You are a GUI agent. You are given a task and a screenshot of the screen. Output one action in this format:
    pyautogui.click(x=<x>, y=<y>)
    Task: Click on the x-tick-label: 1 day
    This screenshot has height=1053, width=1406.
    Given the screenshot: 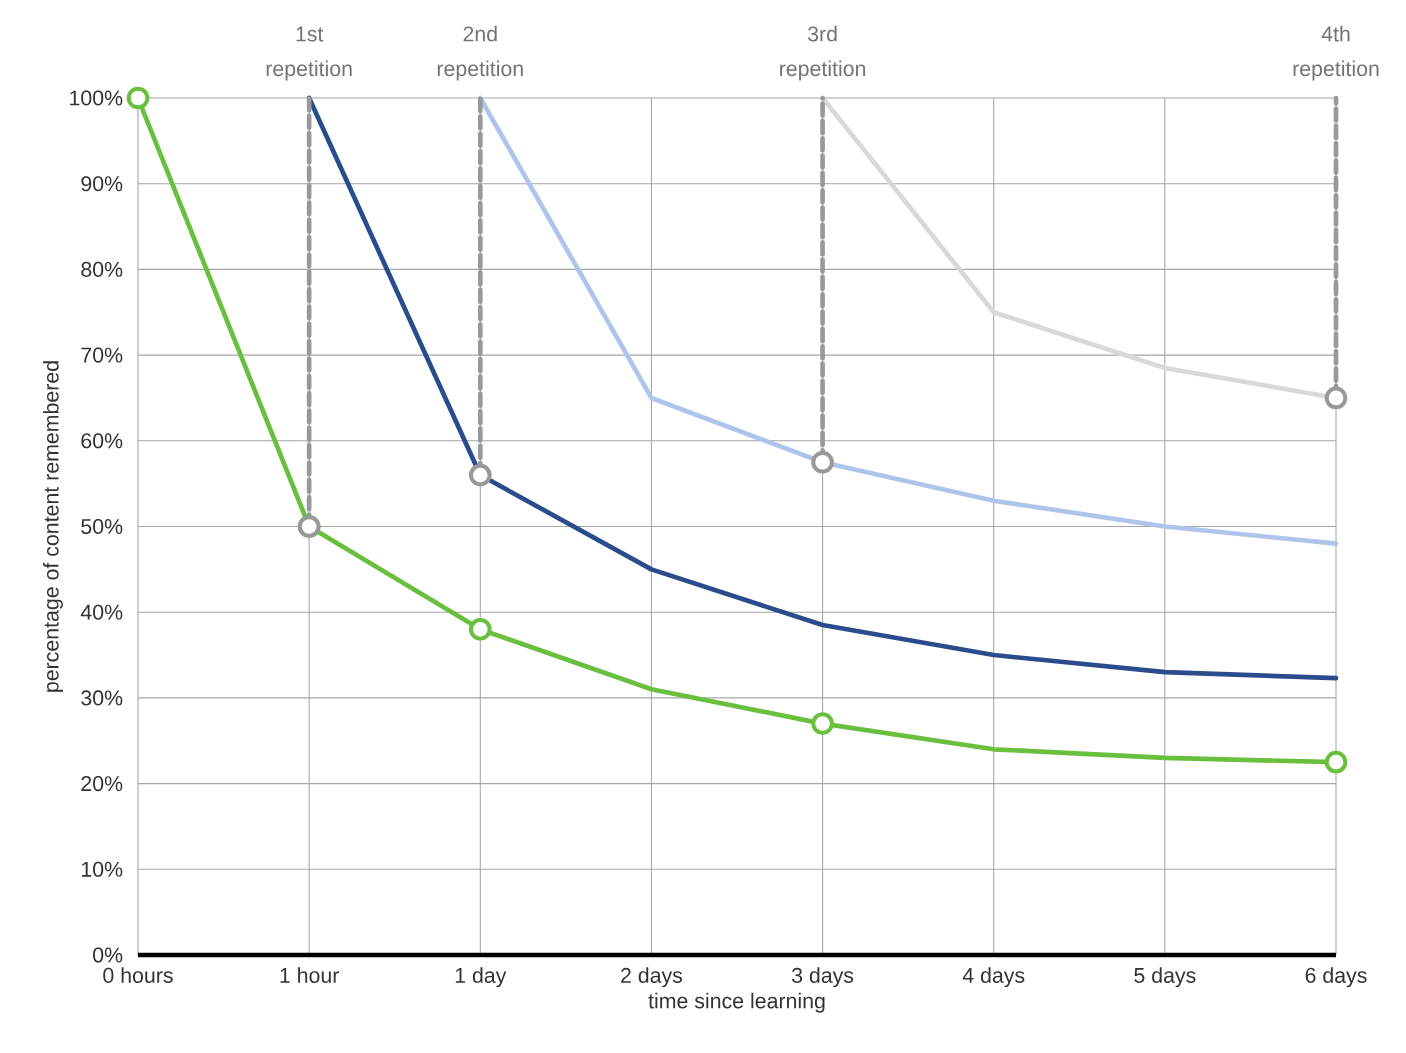 What is the action you would take?
    pyautogui.click(x=481, y=977)
    